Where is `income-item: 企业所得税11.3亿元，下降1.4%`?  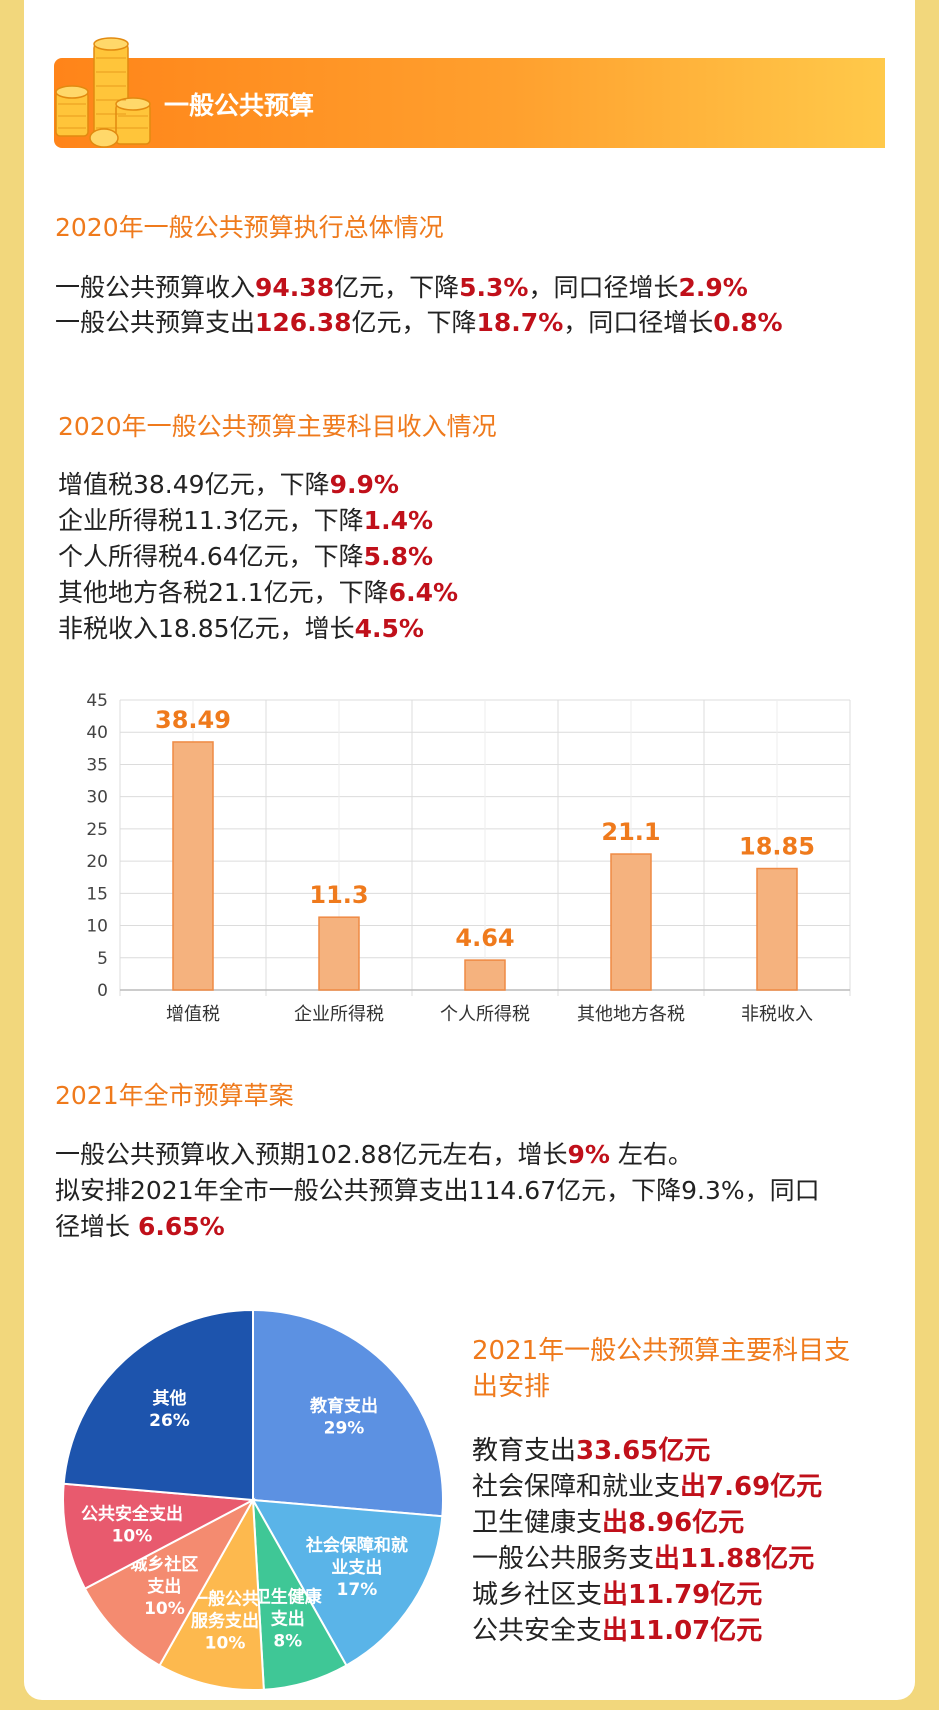 income-item: 企业所得税11.3亿元，下降1.4% is located at coordinates (246, 520).